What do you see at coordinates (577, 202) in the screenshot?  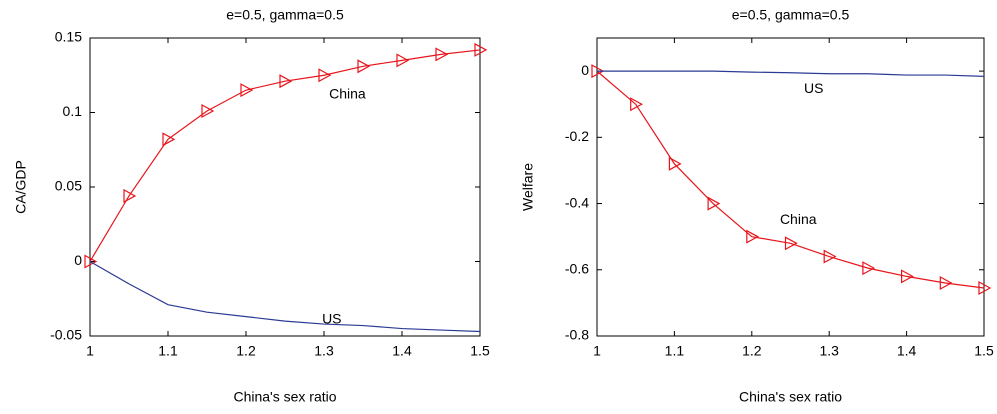 I see `y-tick-label: -0.4` at bounding box center [577, 202].